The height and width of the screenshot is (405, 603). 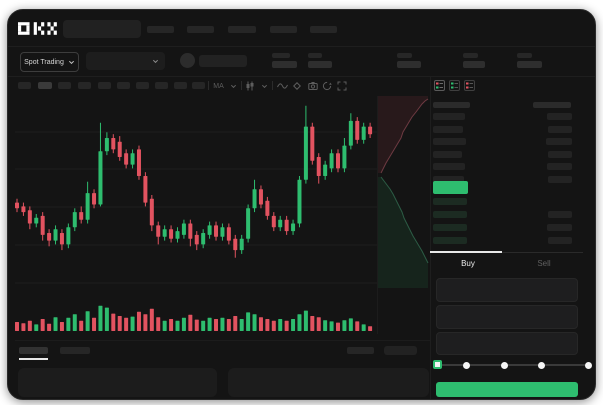 I want to click on orderbook-view-bids-icon, so click(x=454, y=85).